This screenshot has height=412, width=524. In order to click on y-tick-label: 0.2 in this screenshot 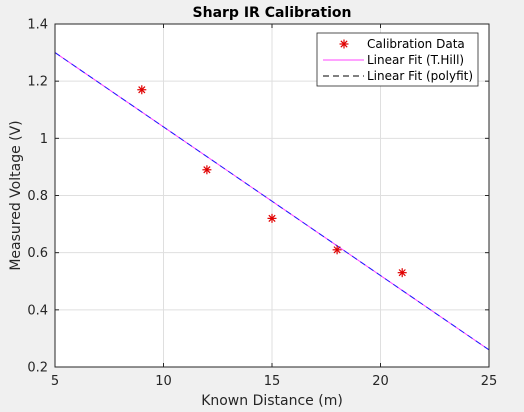, I will do `click(37, 368)`.